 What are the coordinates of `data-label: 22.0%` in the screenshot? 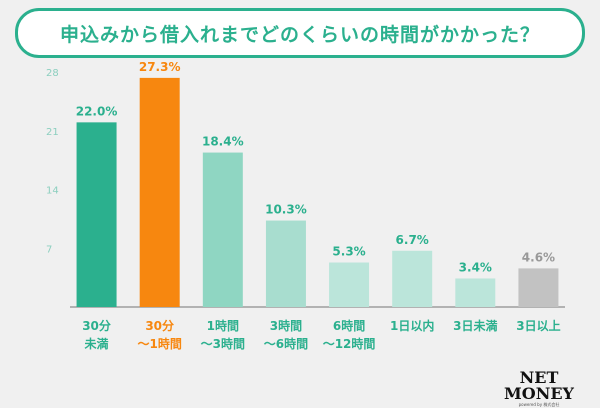 It's located at (97, 111).